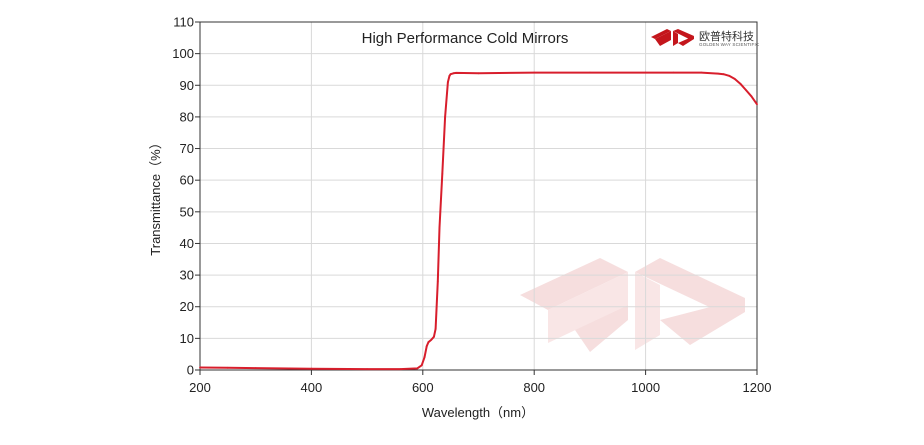 The width and height of the screenshot is (924, 445). I want to click on x-tick-label: 1000, so click(645, 387).